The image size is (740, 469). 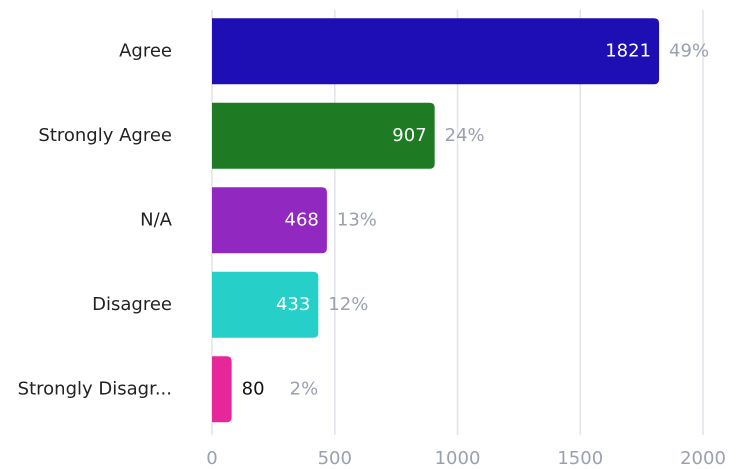 What do you see at coordinates (703, 458) in the screenshot?
I see `x-tick-label: 2000` at bounding box center [703, 458].